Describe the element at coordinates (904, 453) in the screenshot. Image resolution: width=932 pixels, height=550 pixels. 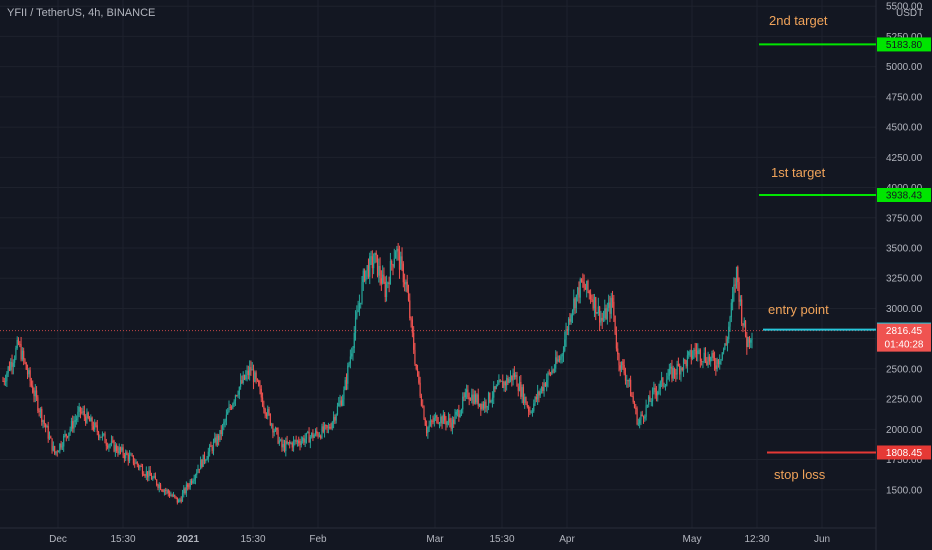
I see `stop-price-label: 1808.45` at that location.